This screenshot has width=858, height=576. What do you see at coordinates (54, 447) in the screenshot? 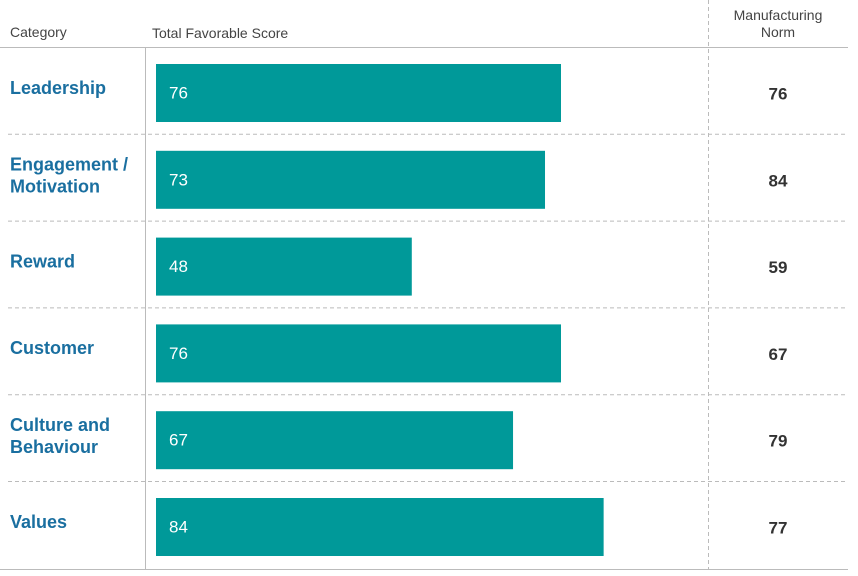
I see `category-label: Behaviour` at bounding box center [54, 447].